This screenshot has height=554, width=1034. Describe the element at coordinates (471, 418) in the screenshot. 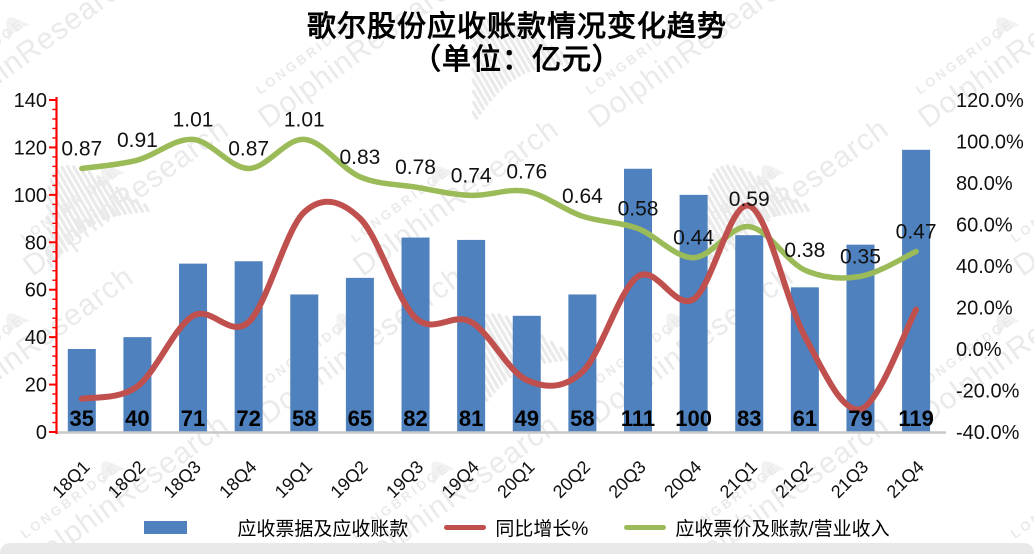

I see `bar-value-label: 81` at that location.